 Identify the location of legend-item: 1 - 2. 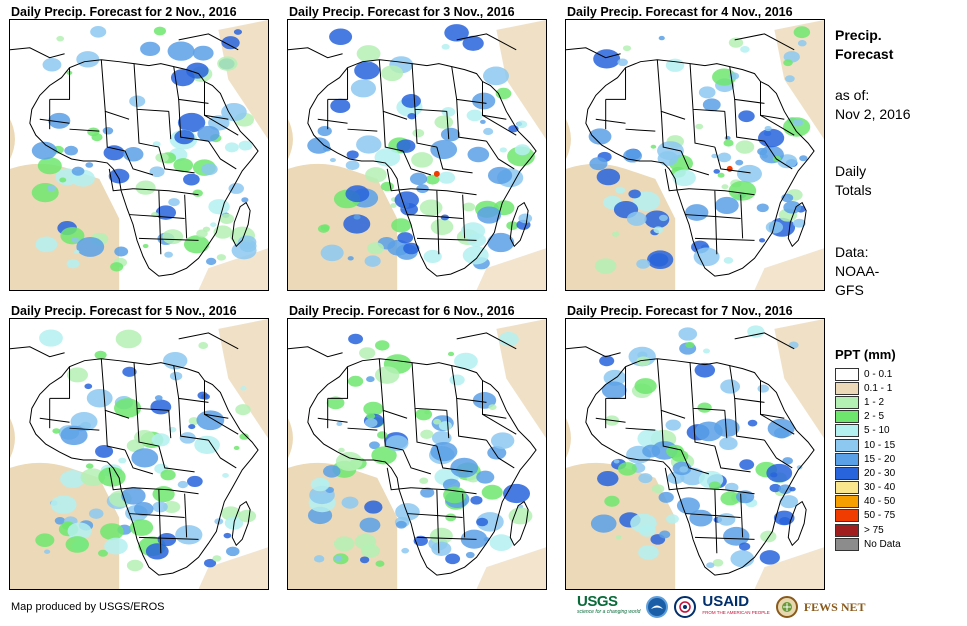
(868, 402).